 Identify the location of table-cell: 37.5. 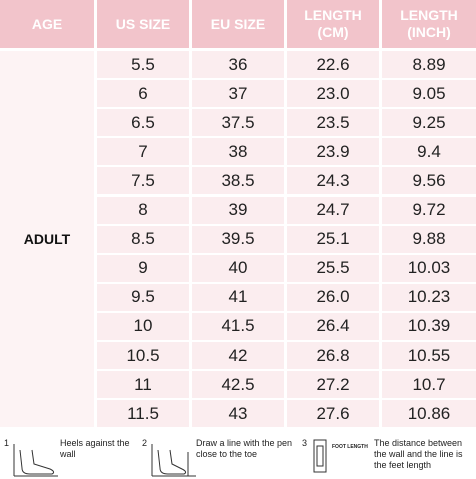
(238, 123).